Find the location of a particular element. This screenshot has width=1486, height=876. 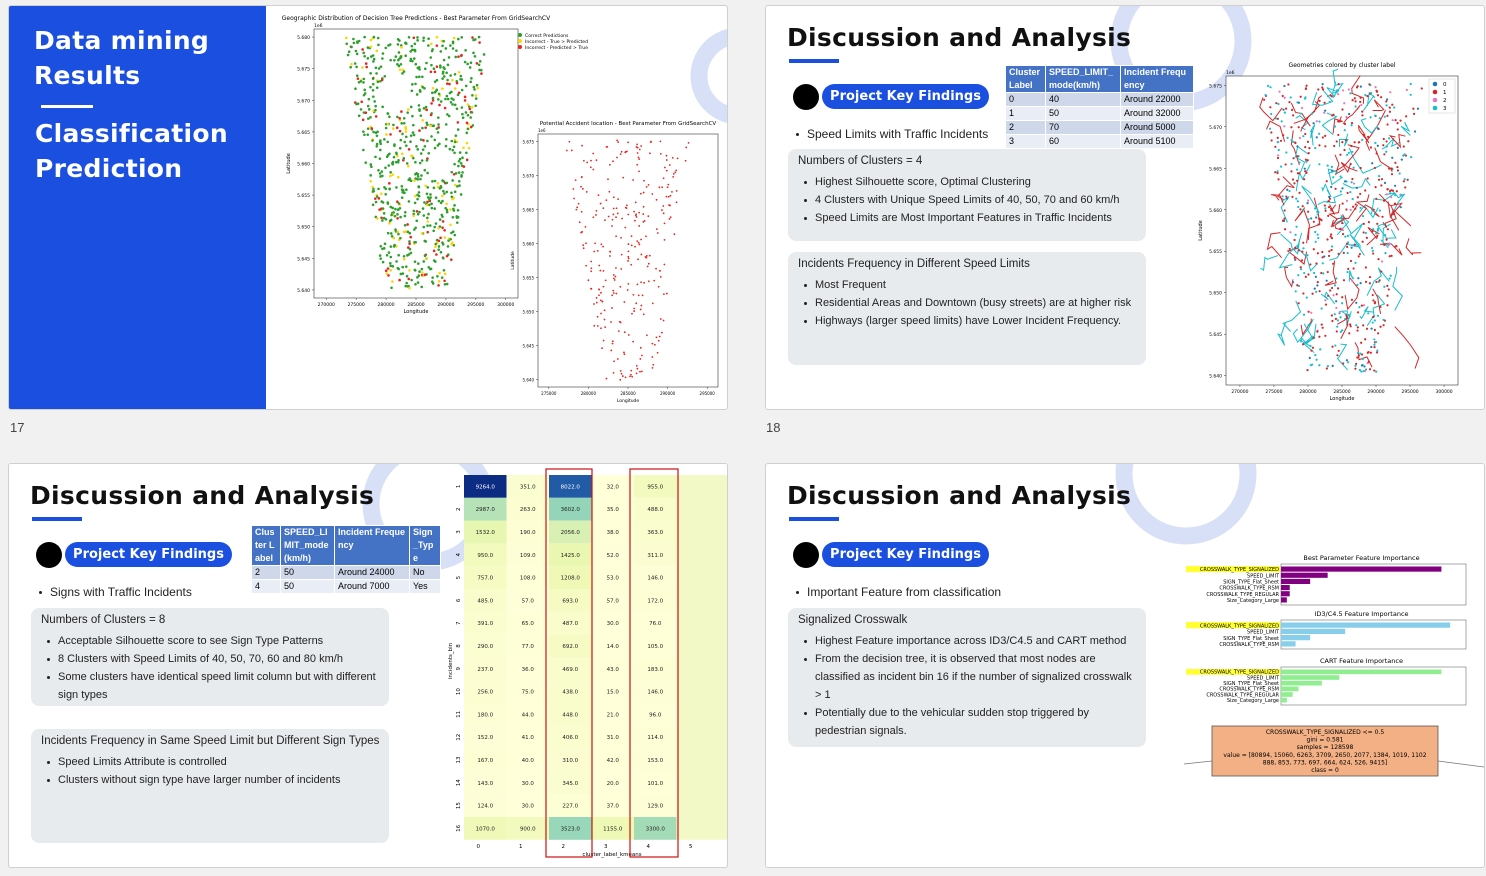

y-tick-label: 5.660 is located at coordinates (529, 244).